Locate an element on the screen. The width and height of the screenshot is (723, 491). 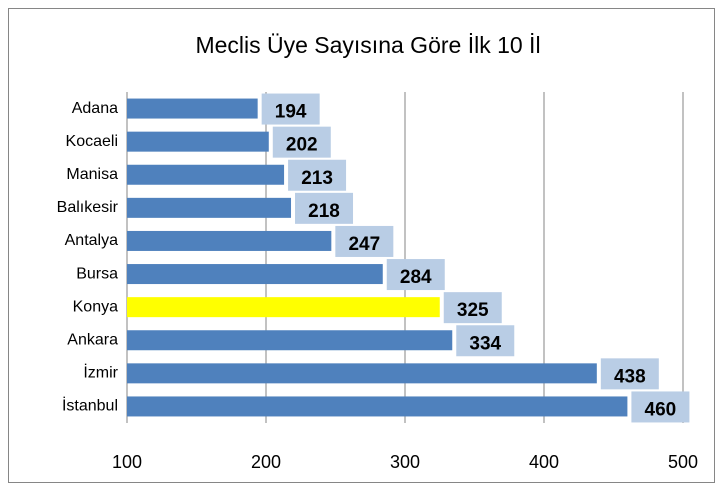
y-tick-label: Bursa is located at coordinates (97, 273).